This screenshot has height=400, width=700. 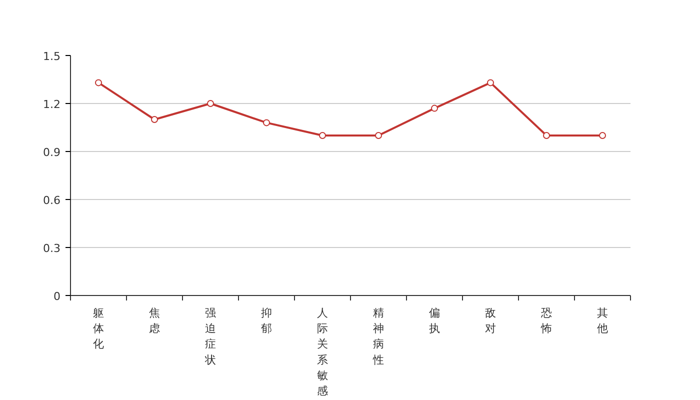 I want to click on y-tick-label: 0.6, so click(x=52, y=200).